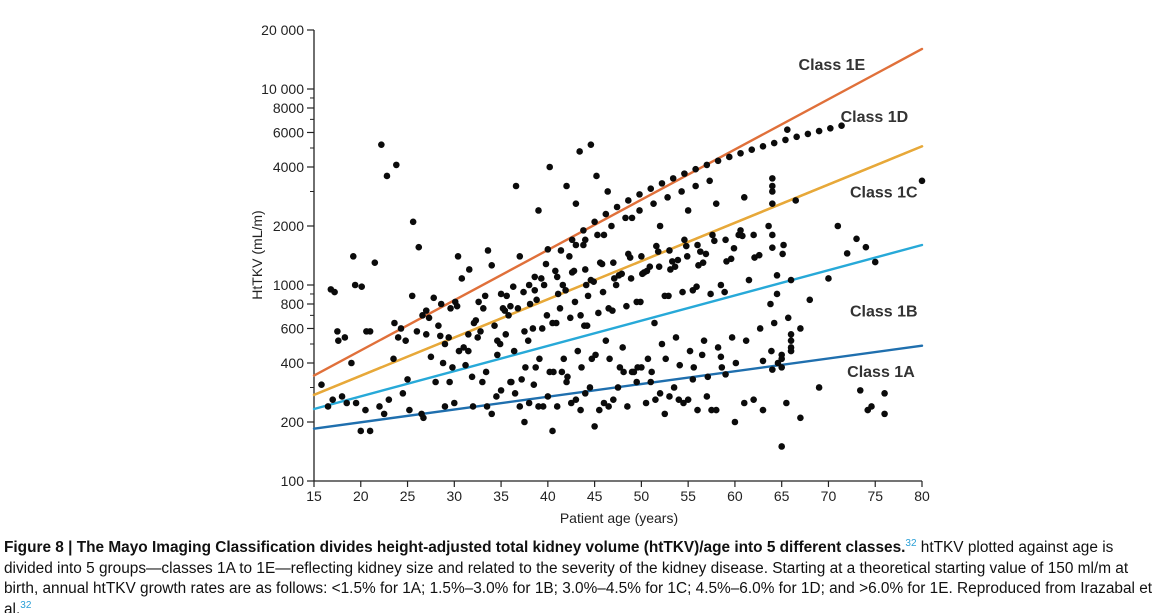 The height and width of the screenshot is (613, 1170). I want to click on reference-superscript: 32, so click(911, 543).